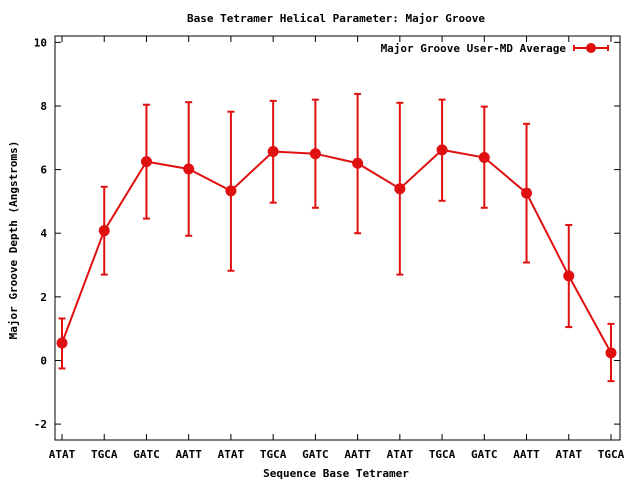  What do you see at coordinates (40, 424) in the screenshot?
I see `y-tick-label: -2` at bounding box center [40, 424].